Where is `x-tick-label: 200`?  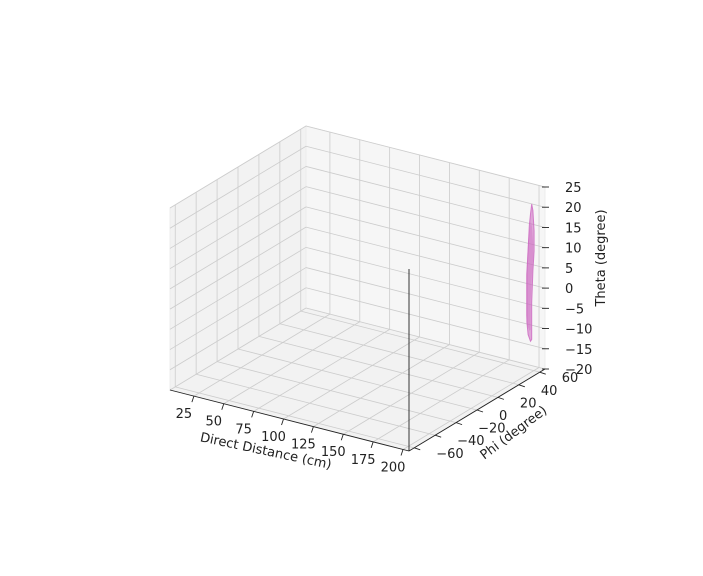 x-tick-label: 200 is located at coordinates (393, 467).